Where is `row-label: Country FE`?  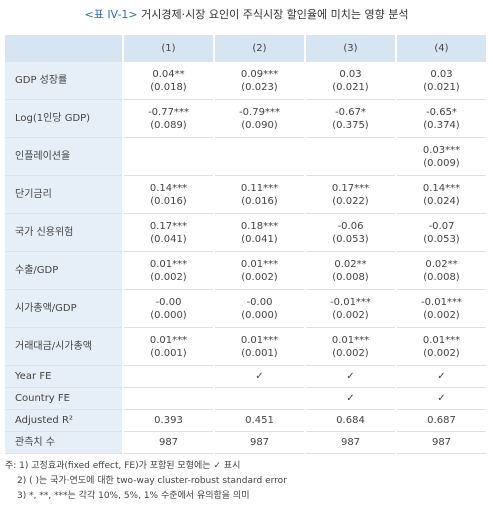 row-label: Country FE is located at coordinates (64, 398).